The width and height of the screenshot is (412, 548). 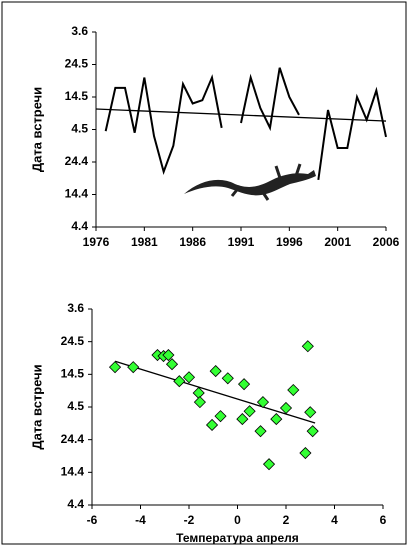 What do you see at coordinates (92, 520) in the screenshot?
I see `x-tick-label: -6` at bounding box center [92, 520].